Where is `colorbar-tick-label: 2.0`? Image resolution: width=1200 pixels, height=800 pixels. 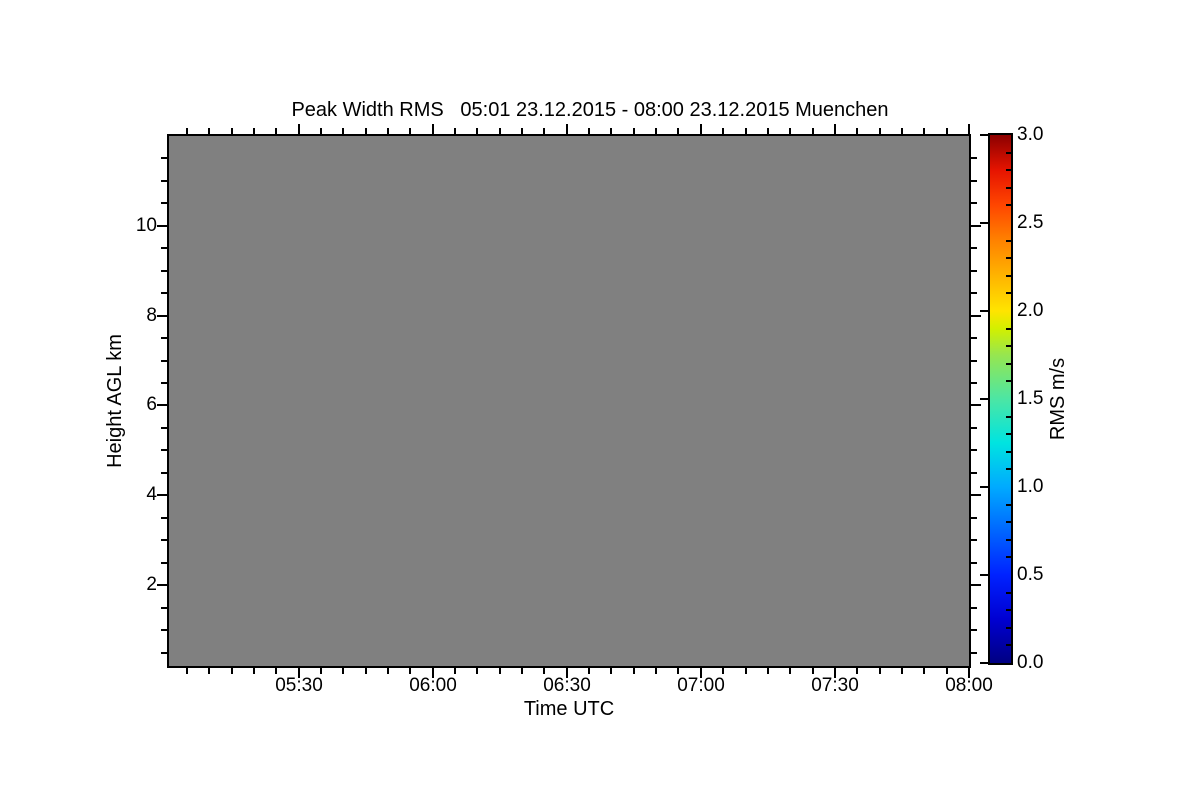 colorbar-tick-label: 2.0 is located at coordinates (1030, 310).